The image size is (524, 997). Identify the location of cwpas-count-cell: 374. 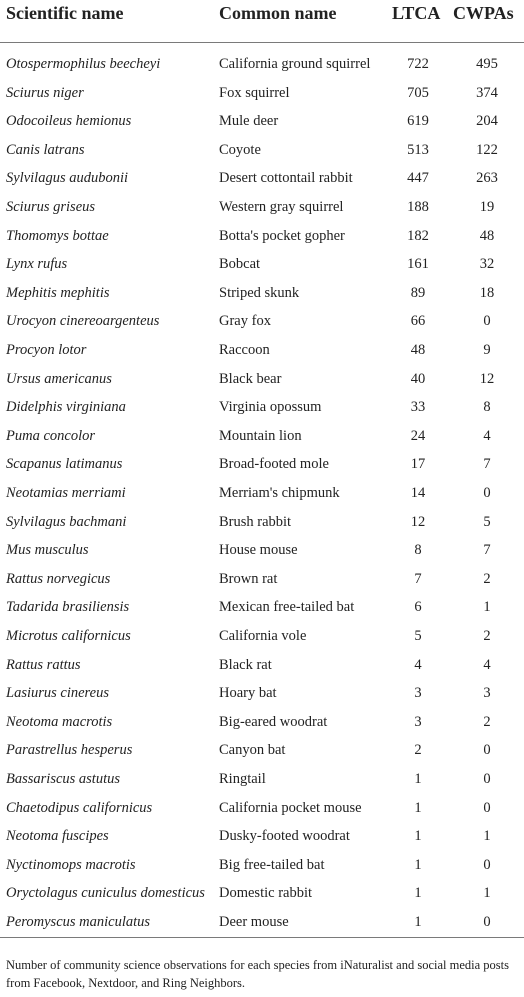
(487, 92).